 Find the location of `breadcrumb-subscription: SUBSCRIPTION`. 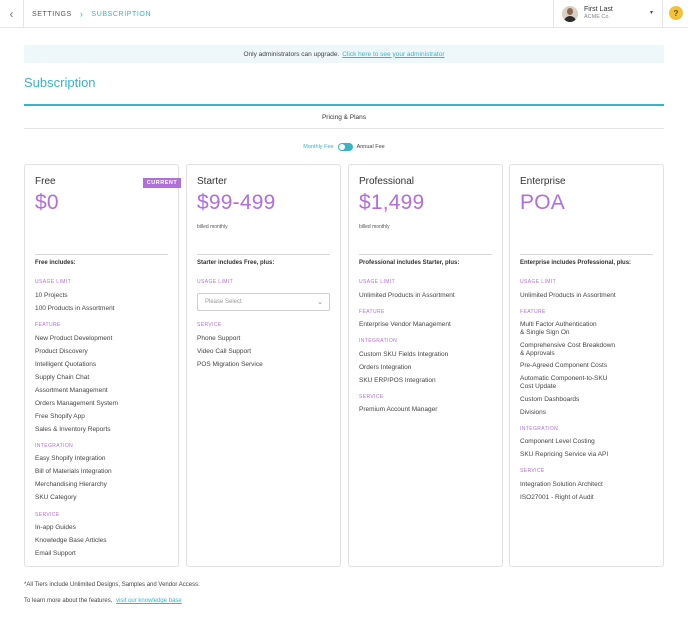

breadcrumb-subscription: SUBSCRIPTION is located at coordinates (121, 14).